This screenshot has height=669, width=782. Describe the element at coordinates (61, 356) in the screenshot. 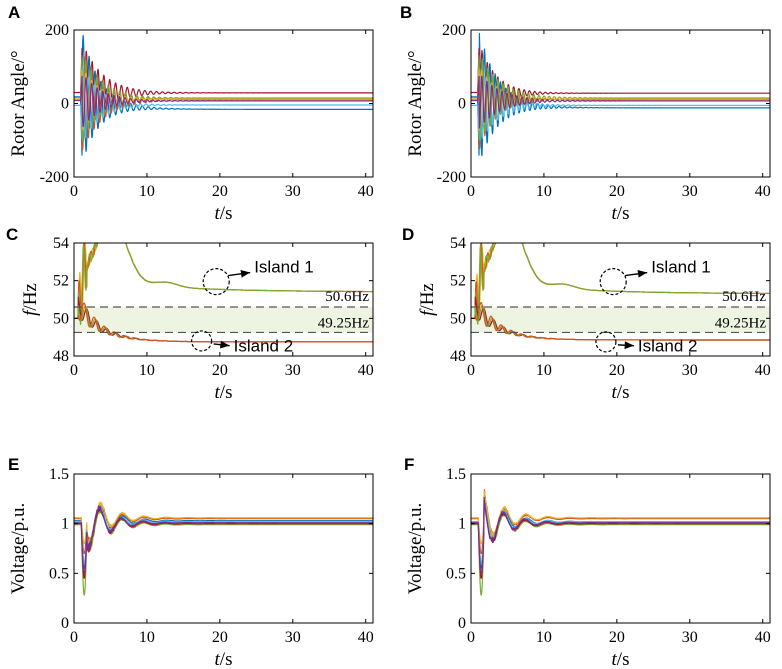

I see `y-tick-label: 48` at that location.